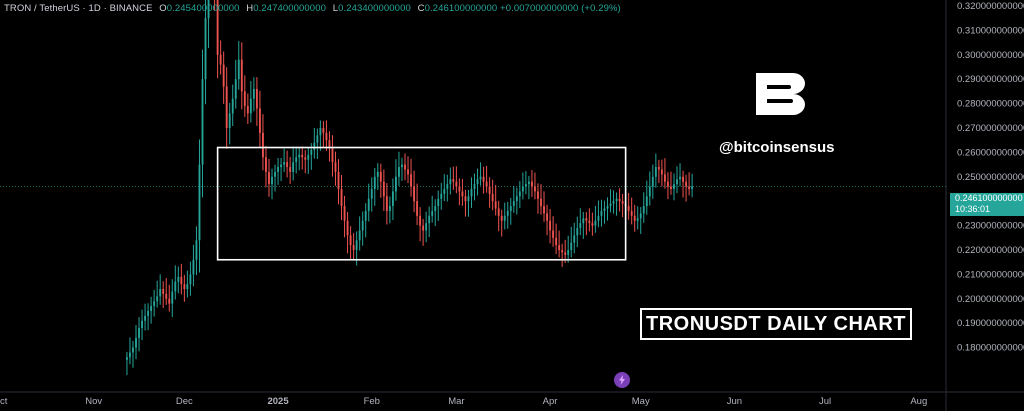 The height and width of the screenshot is (411, 1024). Describe the element at coordinates (990, 250) in the screenshot. I see `price-tick-label: 0.220000000000` at that location.